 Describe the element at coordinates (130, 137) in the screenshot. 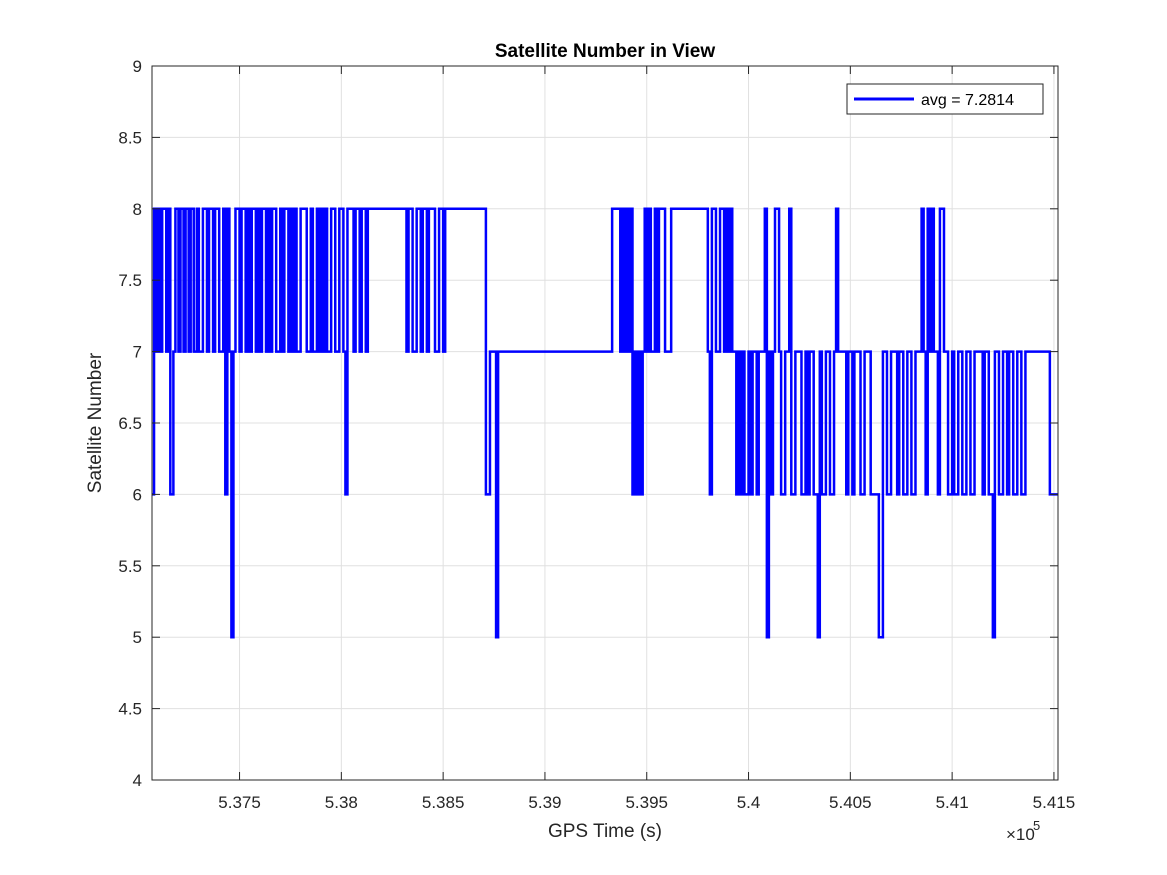

I see `y-tick-label: 8.5` at that location.